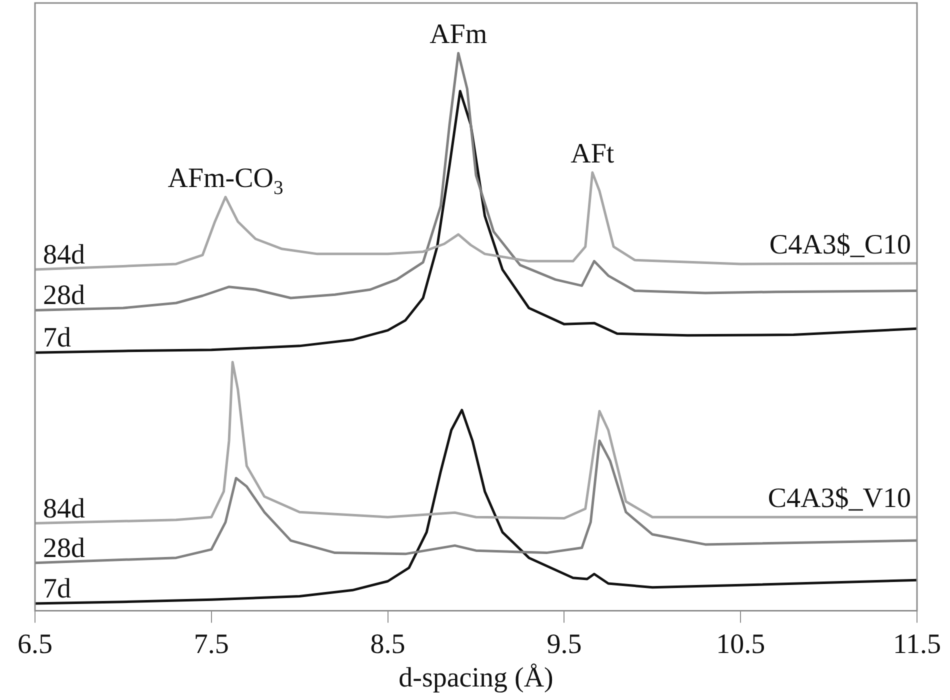 The height and width of the screenshot is (700, 950). Describe the element at coordinates (592, 154) in the screenshot. I see `annotation: AFt` at that location.